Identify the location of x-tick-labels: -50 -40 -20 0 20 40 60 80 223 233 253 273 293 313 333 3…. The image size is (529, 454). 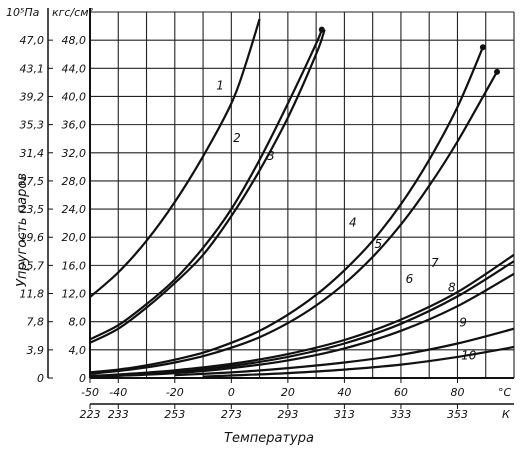
(274, 399).